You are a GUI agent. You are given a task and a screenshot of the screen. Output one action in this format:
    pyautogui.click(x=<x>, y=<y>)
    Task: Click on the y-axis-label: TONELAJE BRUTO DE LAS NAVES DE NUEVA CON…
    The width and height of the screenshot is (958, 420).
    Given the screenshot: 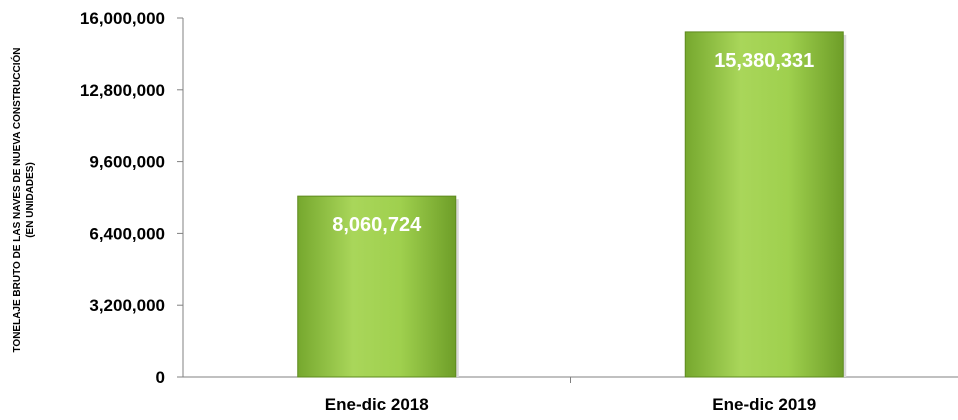 What is the action you would take?
    pyautogui.click(x=16, y=199)
    